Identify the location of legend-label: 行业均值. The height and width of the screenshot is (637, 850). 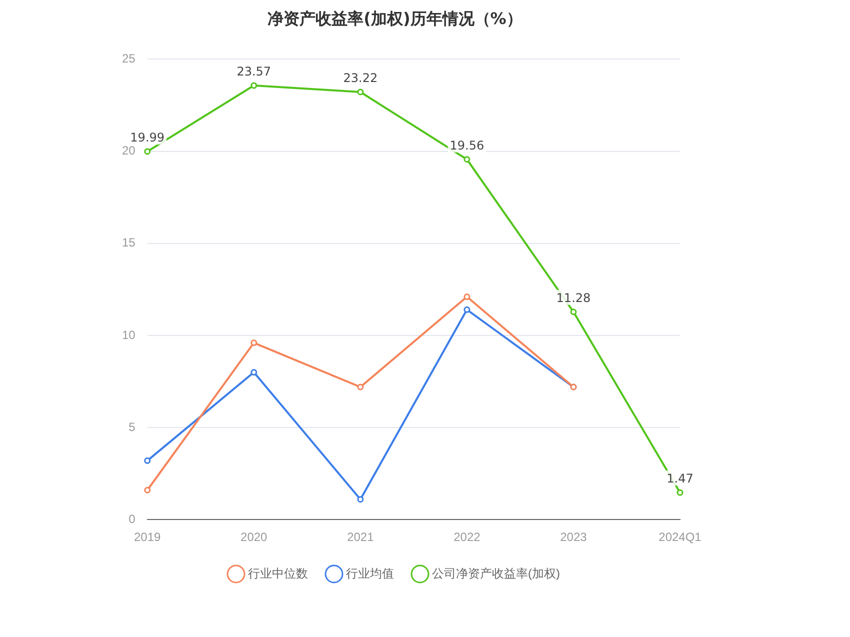
(370, 573).